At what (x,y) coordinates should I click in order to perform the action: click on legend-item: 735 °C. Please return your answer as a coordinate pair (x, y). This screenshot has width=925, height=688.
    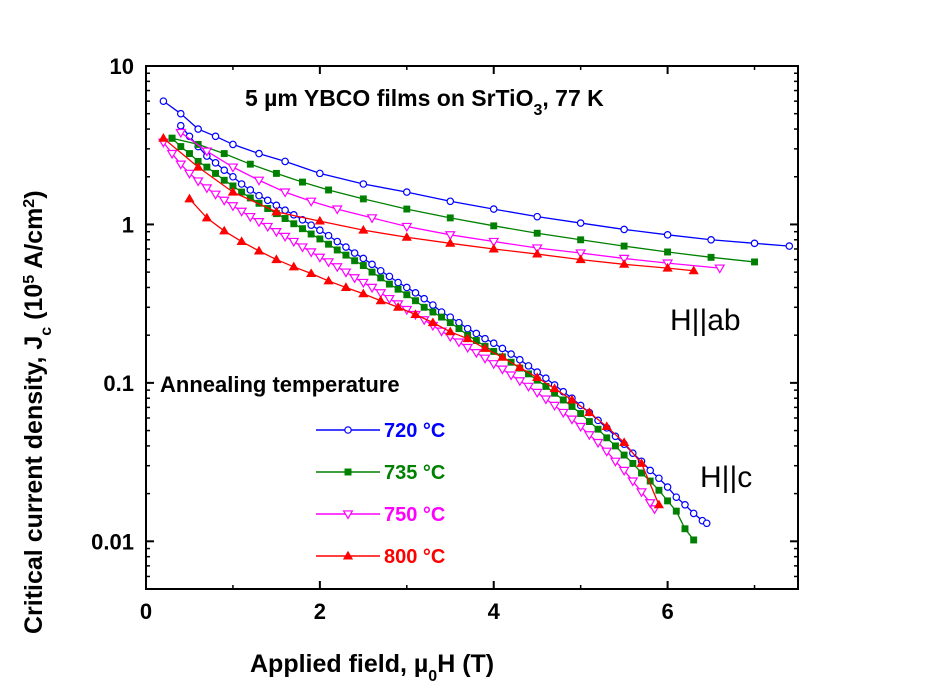
    Looking at the image, I should click on (380, 473).